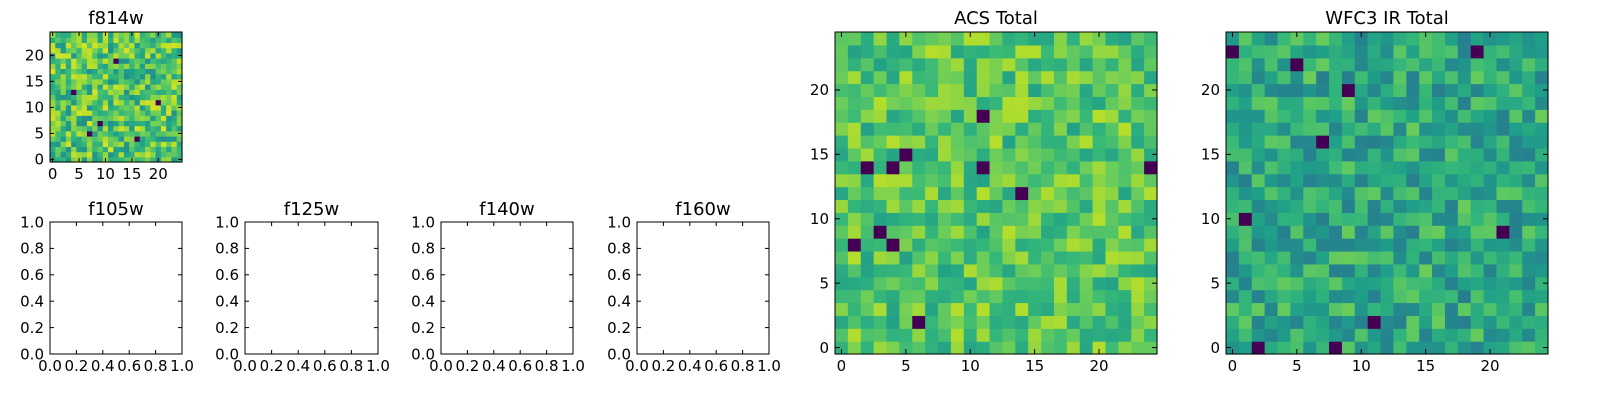 This screenshot has height=400, width=1600. I want to click on f140w-xtick-label: 0.8, so click(547, 366).